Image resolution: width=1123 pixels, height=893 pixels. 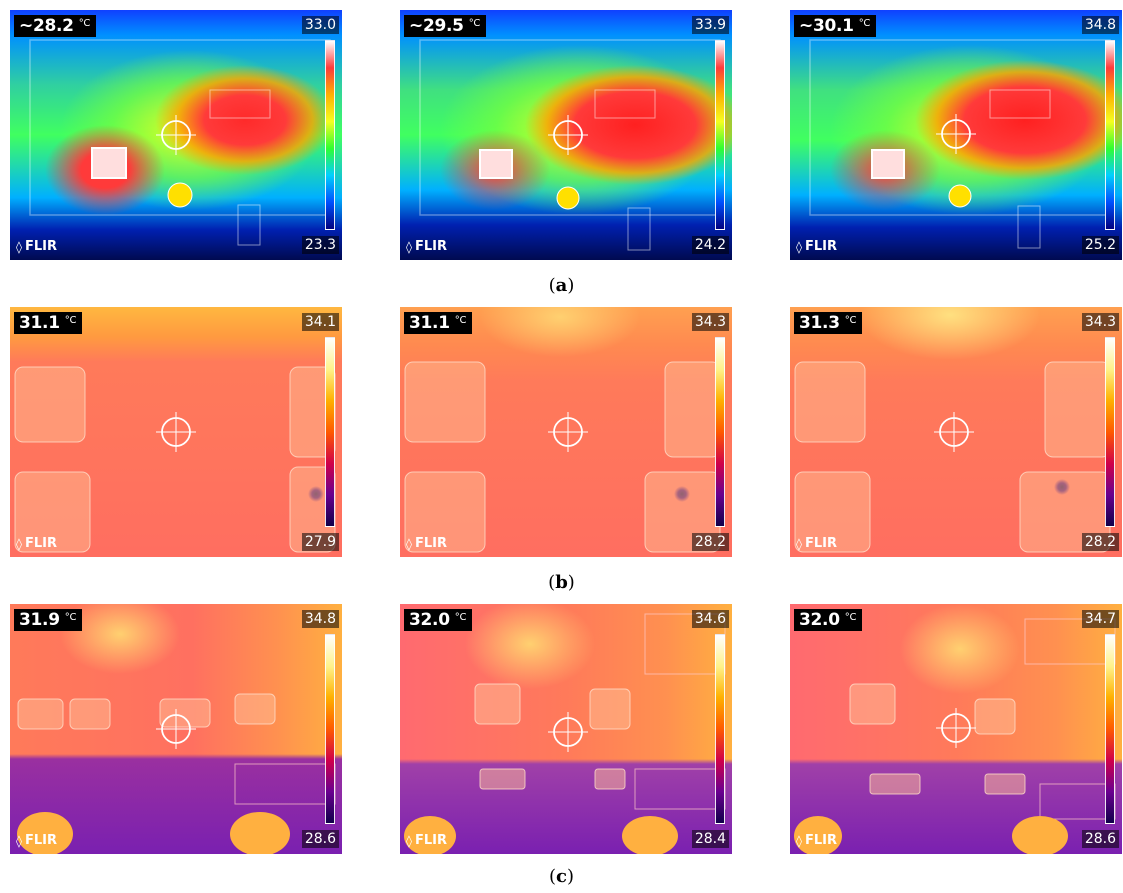 I want to click on spot-temperature-readout: 31.3 °C, so click(x=828, y=323).